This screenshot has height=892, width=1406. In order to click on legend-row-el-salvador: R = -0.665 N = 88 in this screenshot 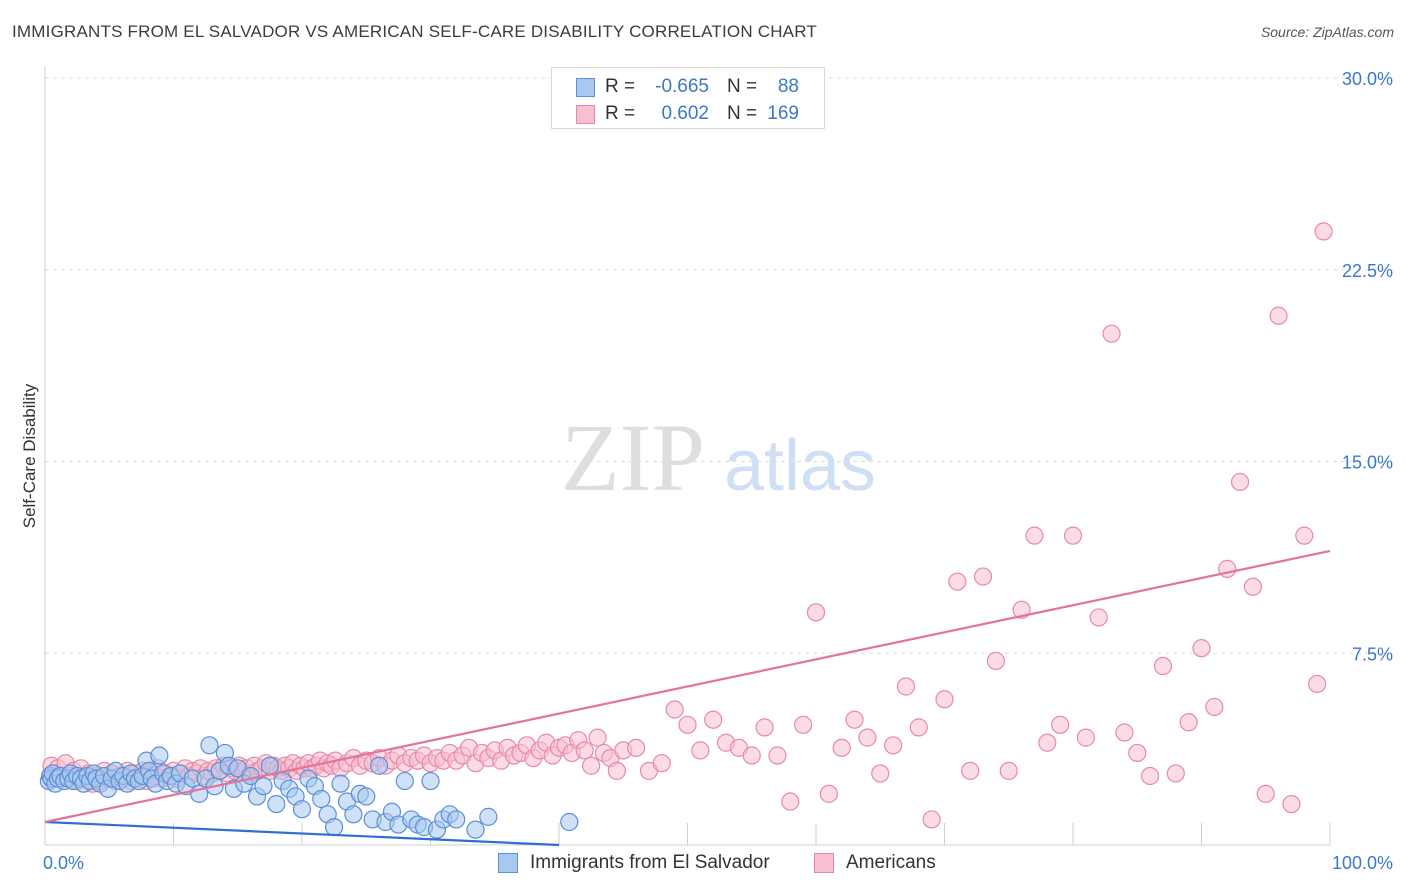, I will do `click(687, 87)`.